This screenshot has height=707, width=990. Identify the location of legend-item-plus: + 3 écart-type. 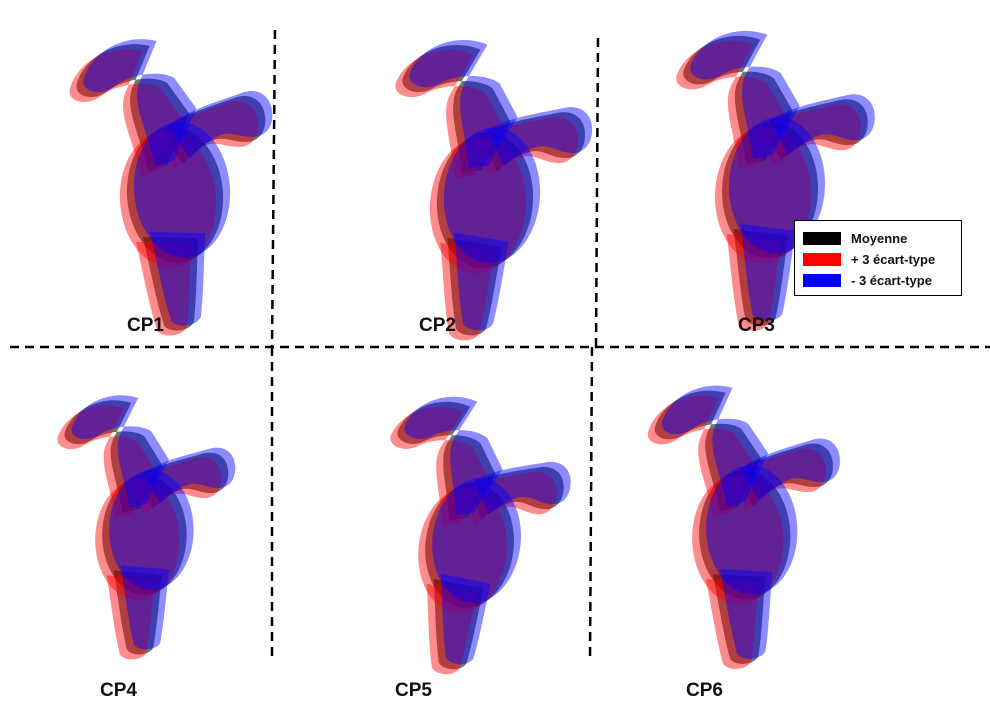
(869, 259).